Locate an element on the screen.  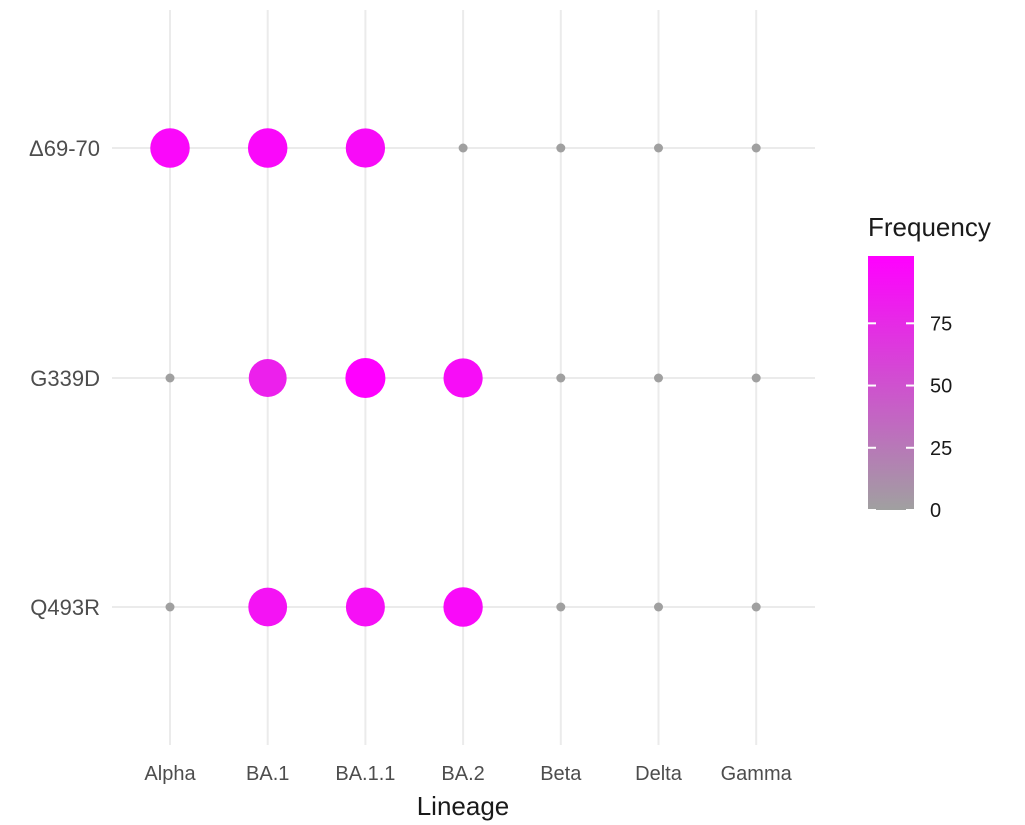
y-tick-label: G339D is located at coordinates (65, 378).